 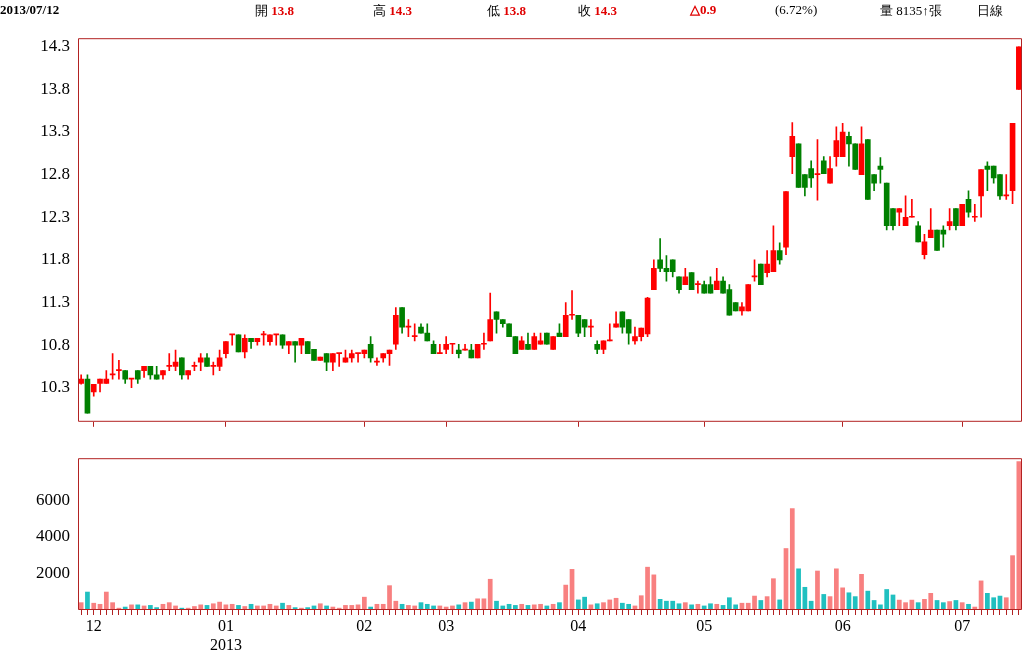 I want to click on y-tick-label: 13.8, so click(x=55, y=88).